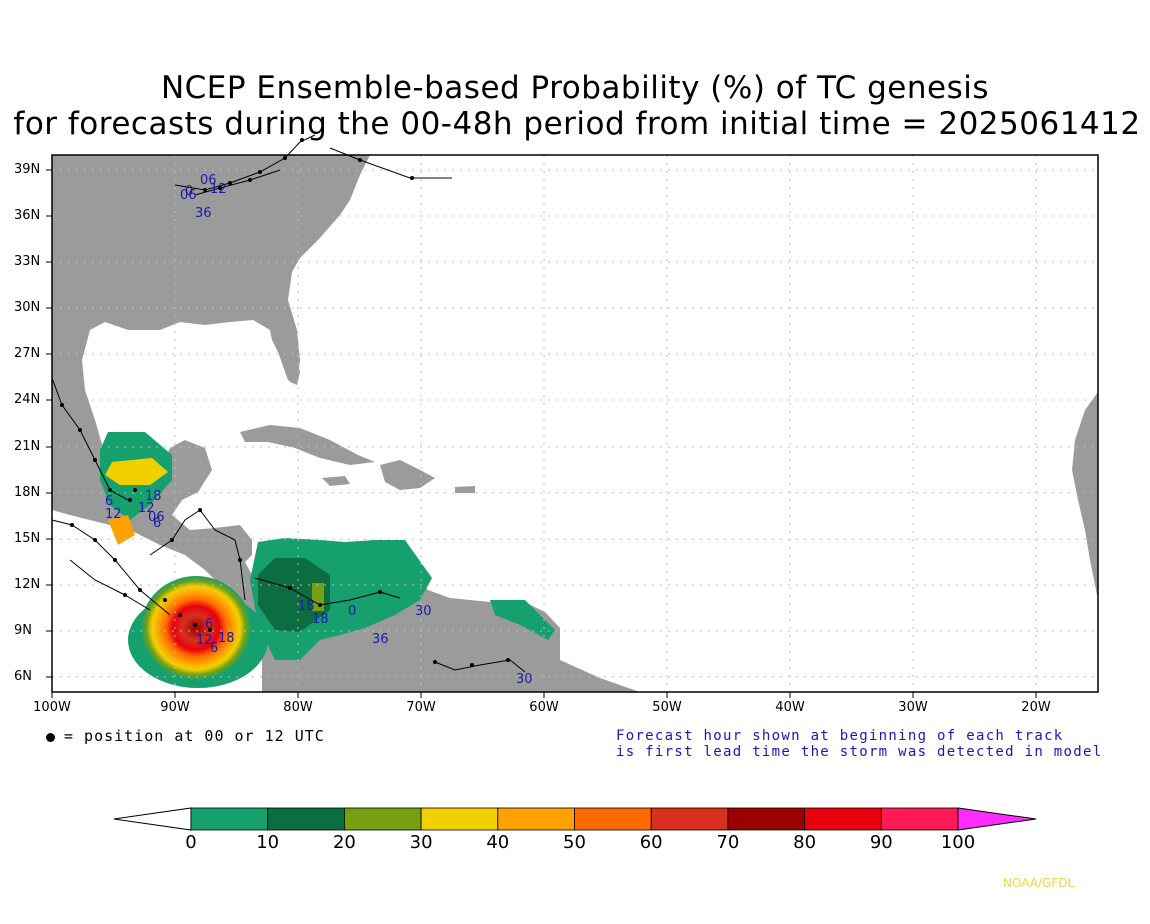  I want to click on lat-label: 12N, so click(27, 584).